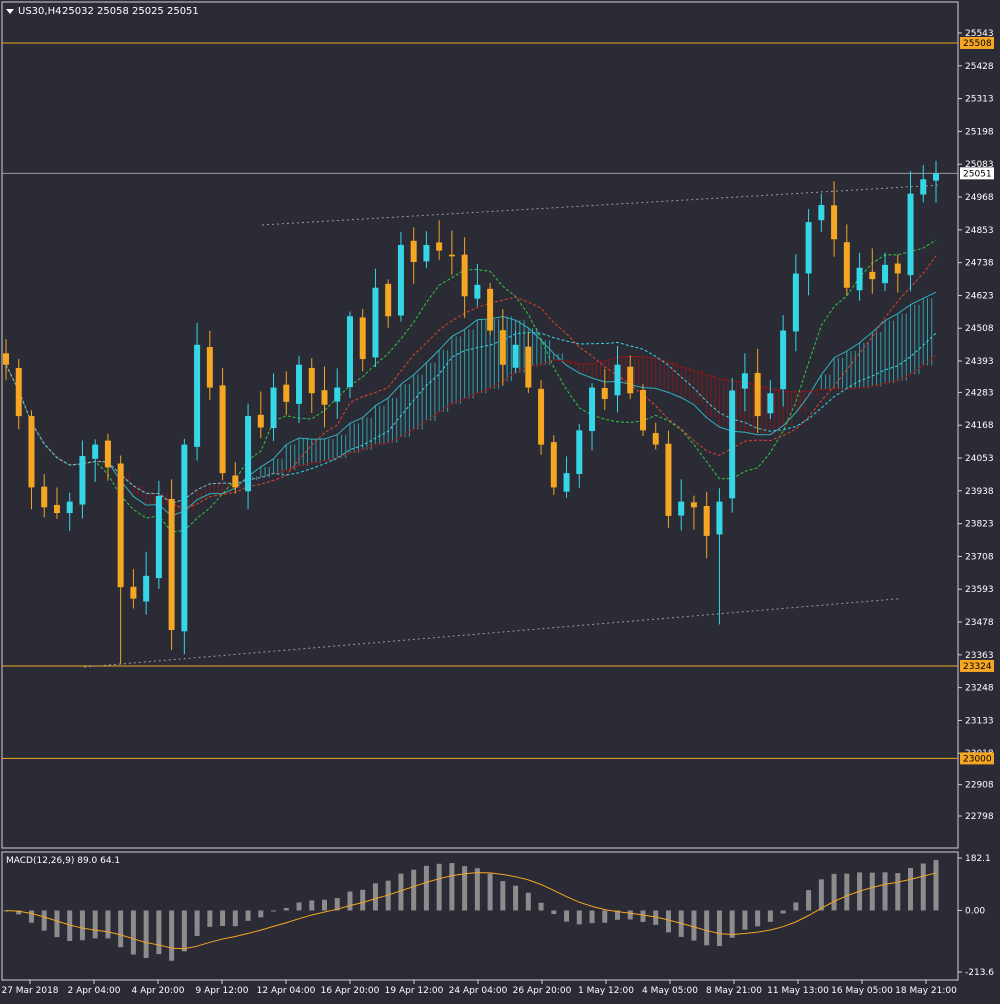 The width and height of the screenshot is (1000, 1004). What do you see at coordinates (63, 861) in the screenshot?
I see `macd-label: MACD(12,26,9) 89.0 64.1` at bounding box center [63, 861].